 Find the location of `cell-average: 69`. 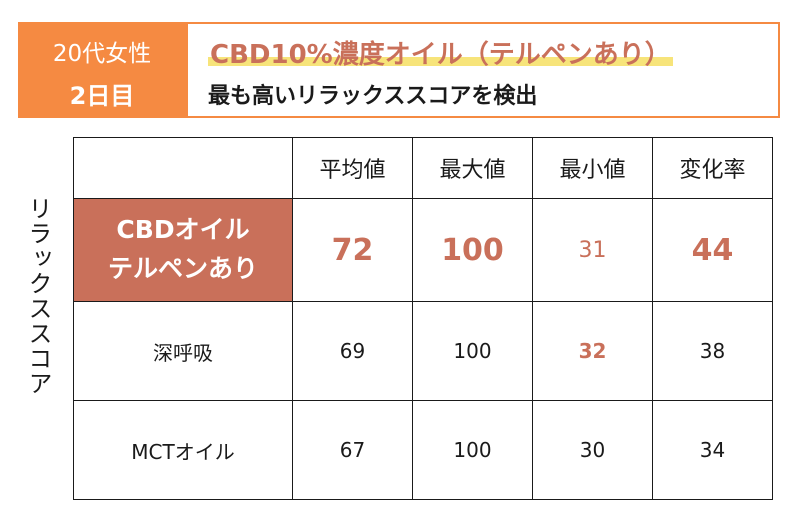

cell-average: 69 is located at coordinates (352, 351).